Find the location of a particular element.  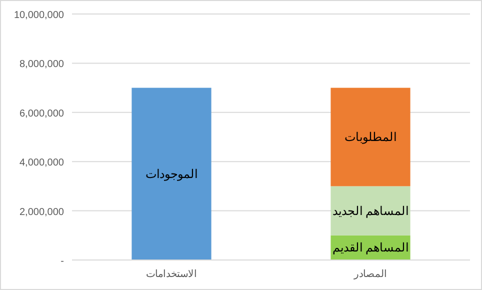

series-label: المطلوبات is located at coordinates (370, 137).